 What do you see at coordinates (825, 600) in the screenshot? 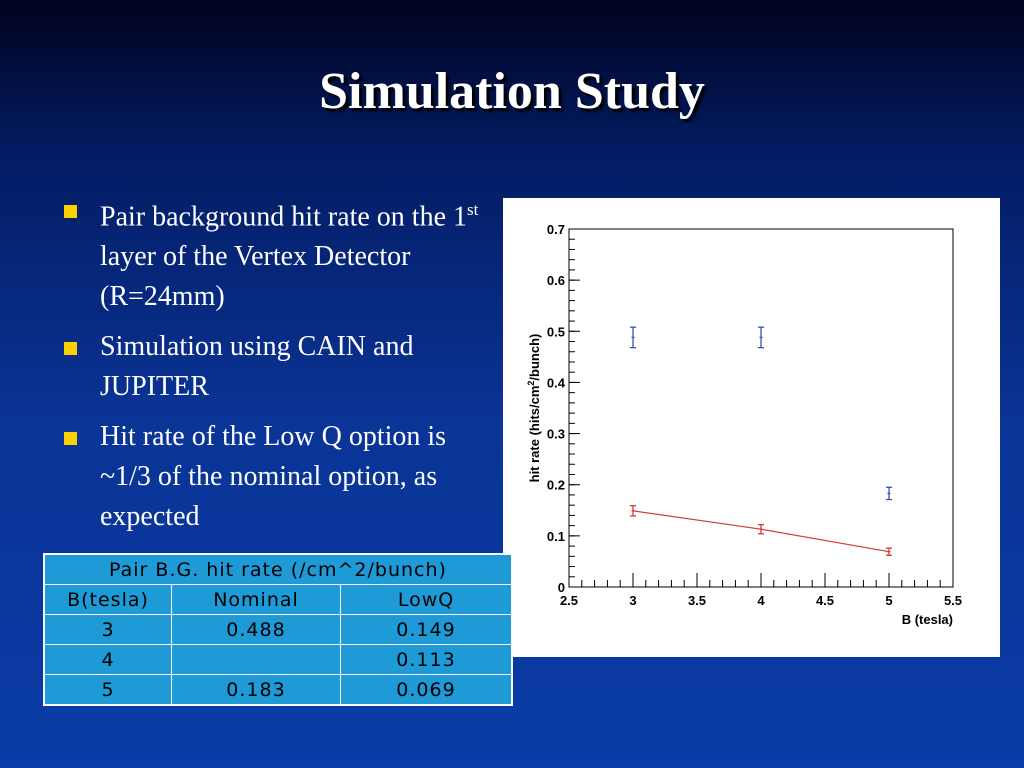
I see `x-tick-label: 4.5` at bounding box center [825, 600].